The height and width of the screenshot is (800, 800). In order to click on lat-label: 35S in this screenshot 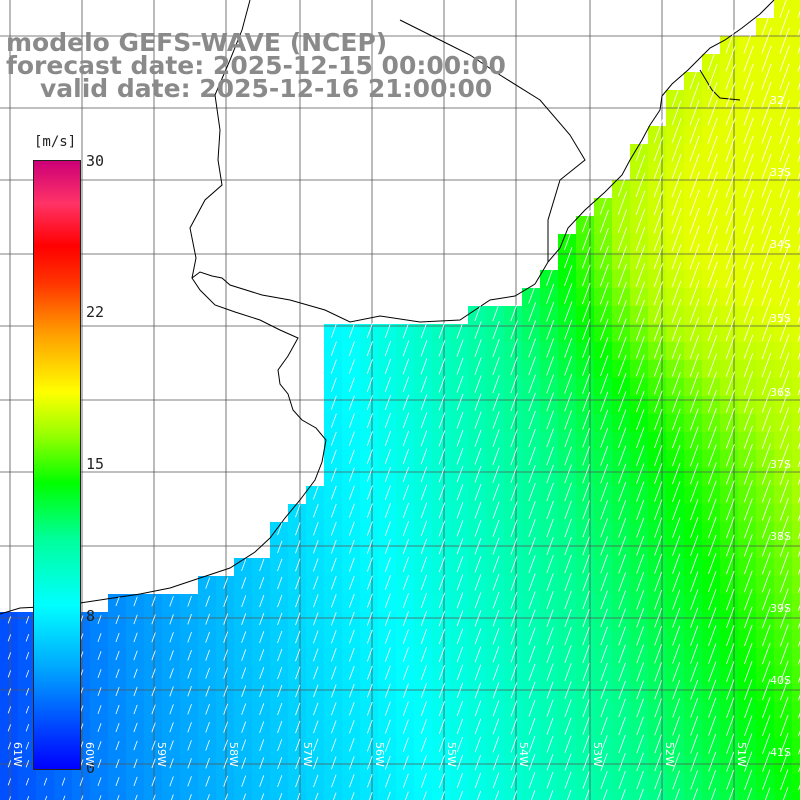, I will do `click(780, 318)`.